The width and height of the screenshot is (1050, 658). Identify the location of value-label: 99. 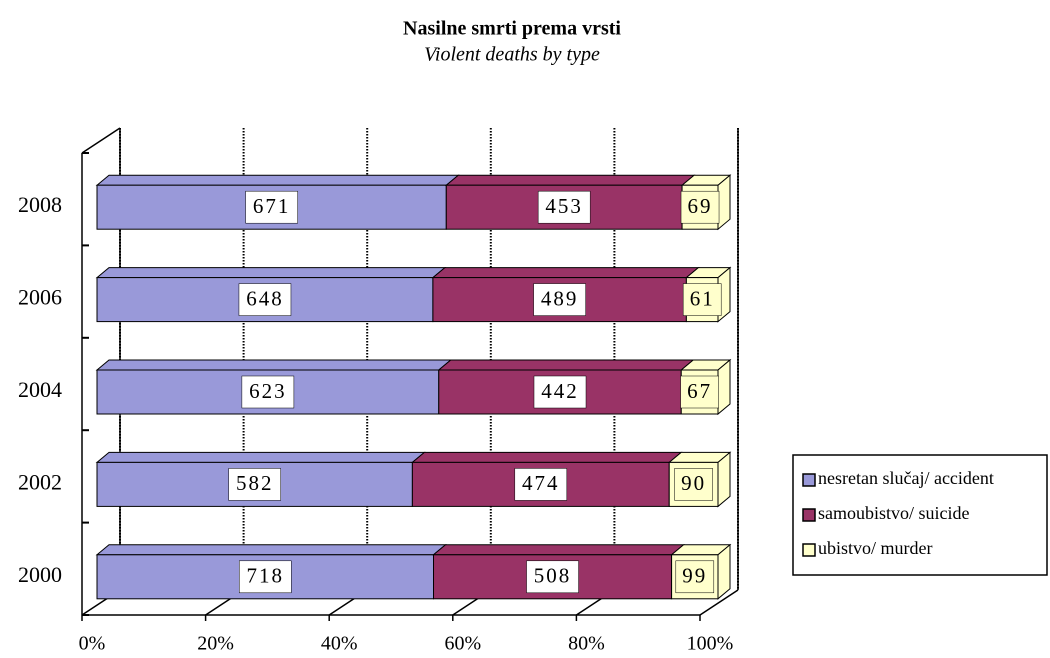
(694, 576).